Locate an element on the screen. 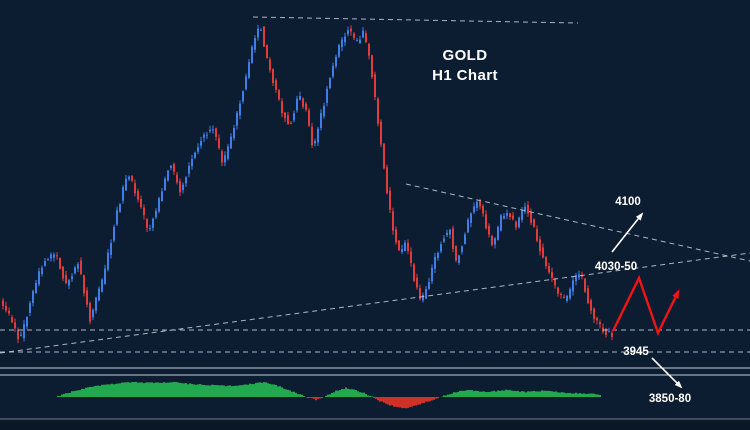 The width and height of the screenshot is (750, 430). oscillator-histogram is located at coordinates (329, 395).